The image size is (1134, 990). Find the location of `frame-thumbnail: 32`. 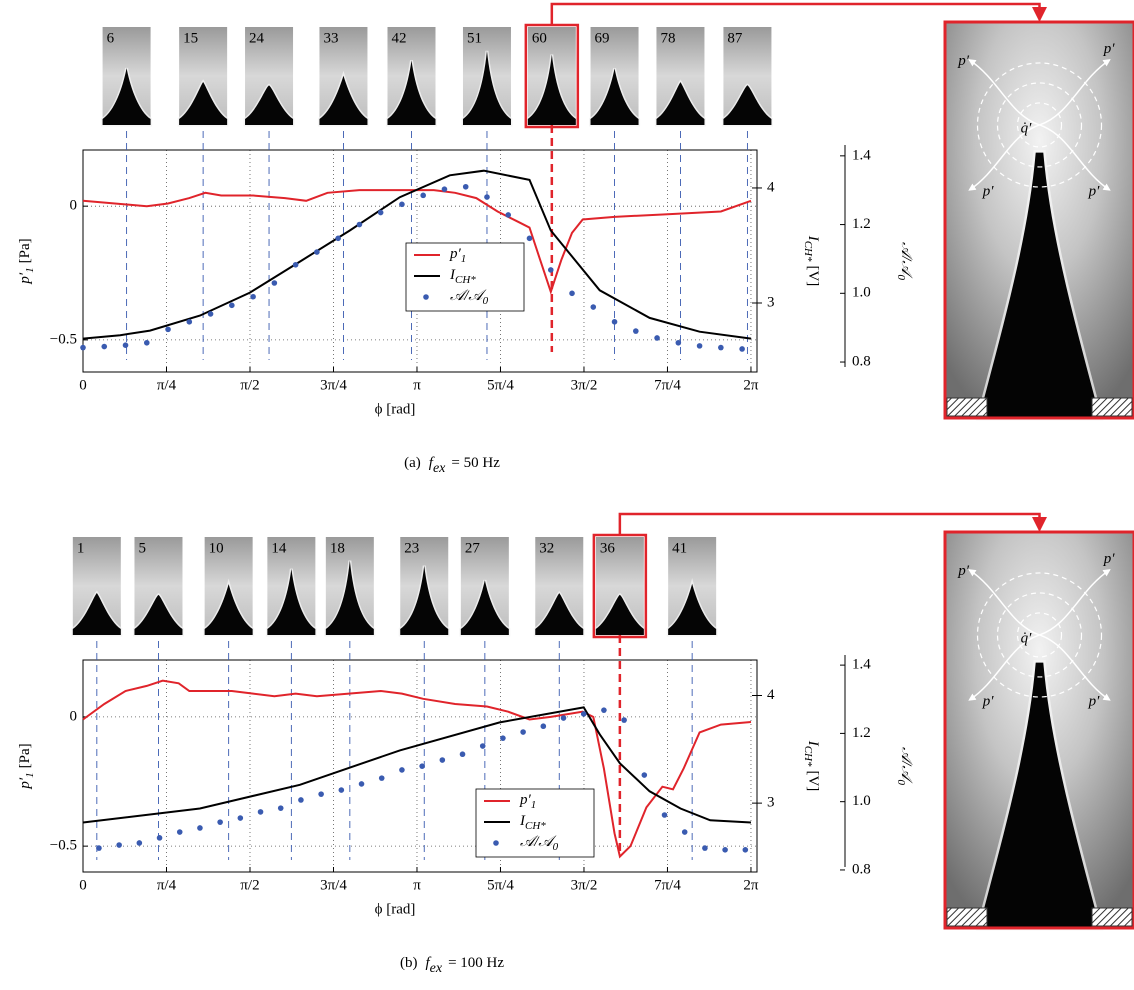

frame-thumbnail: 32 is located at coordinates (559, 587).